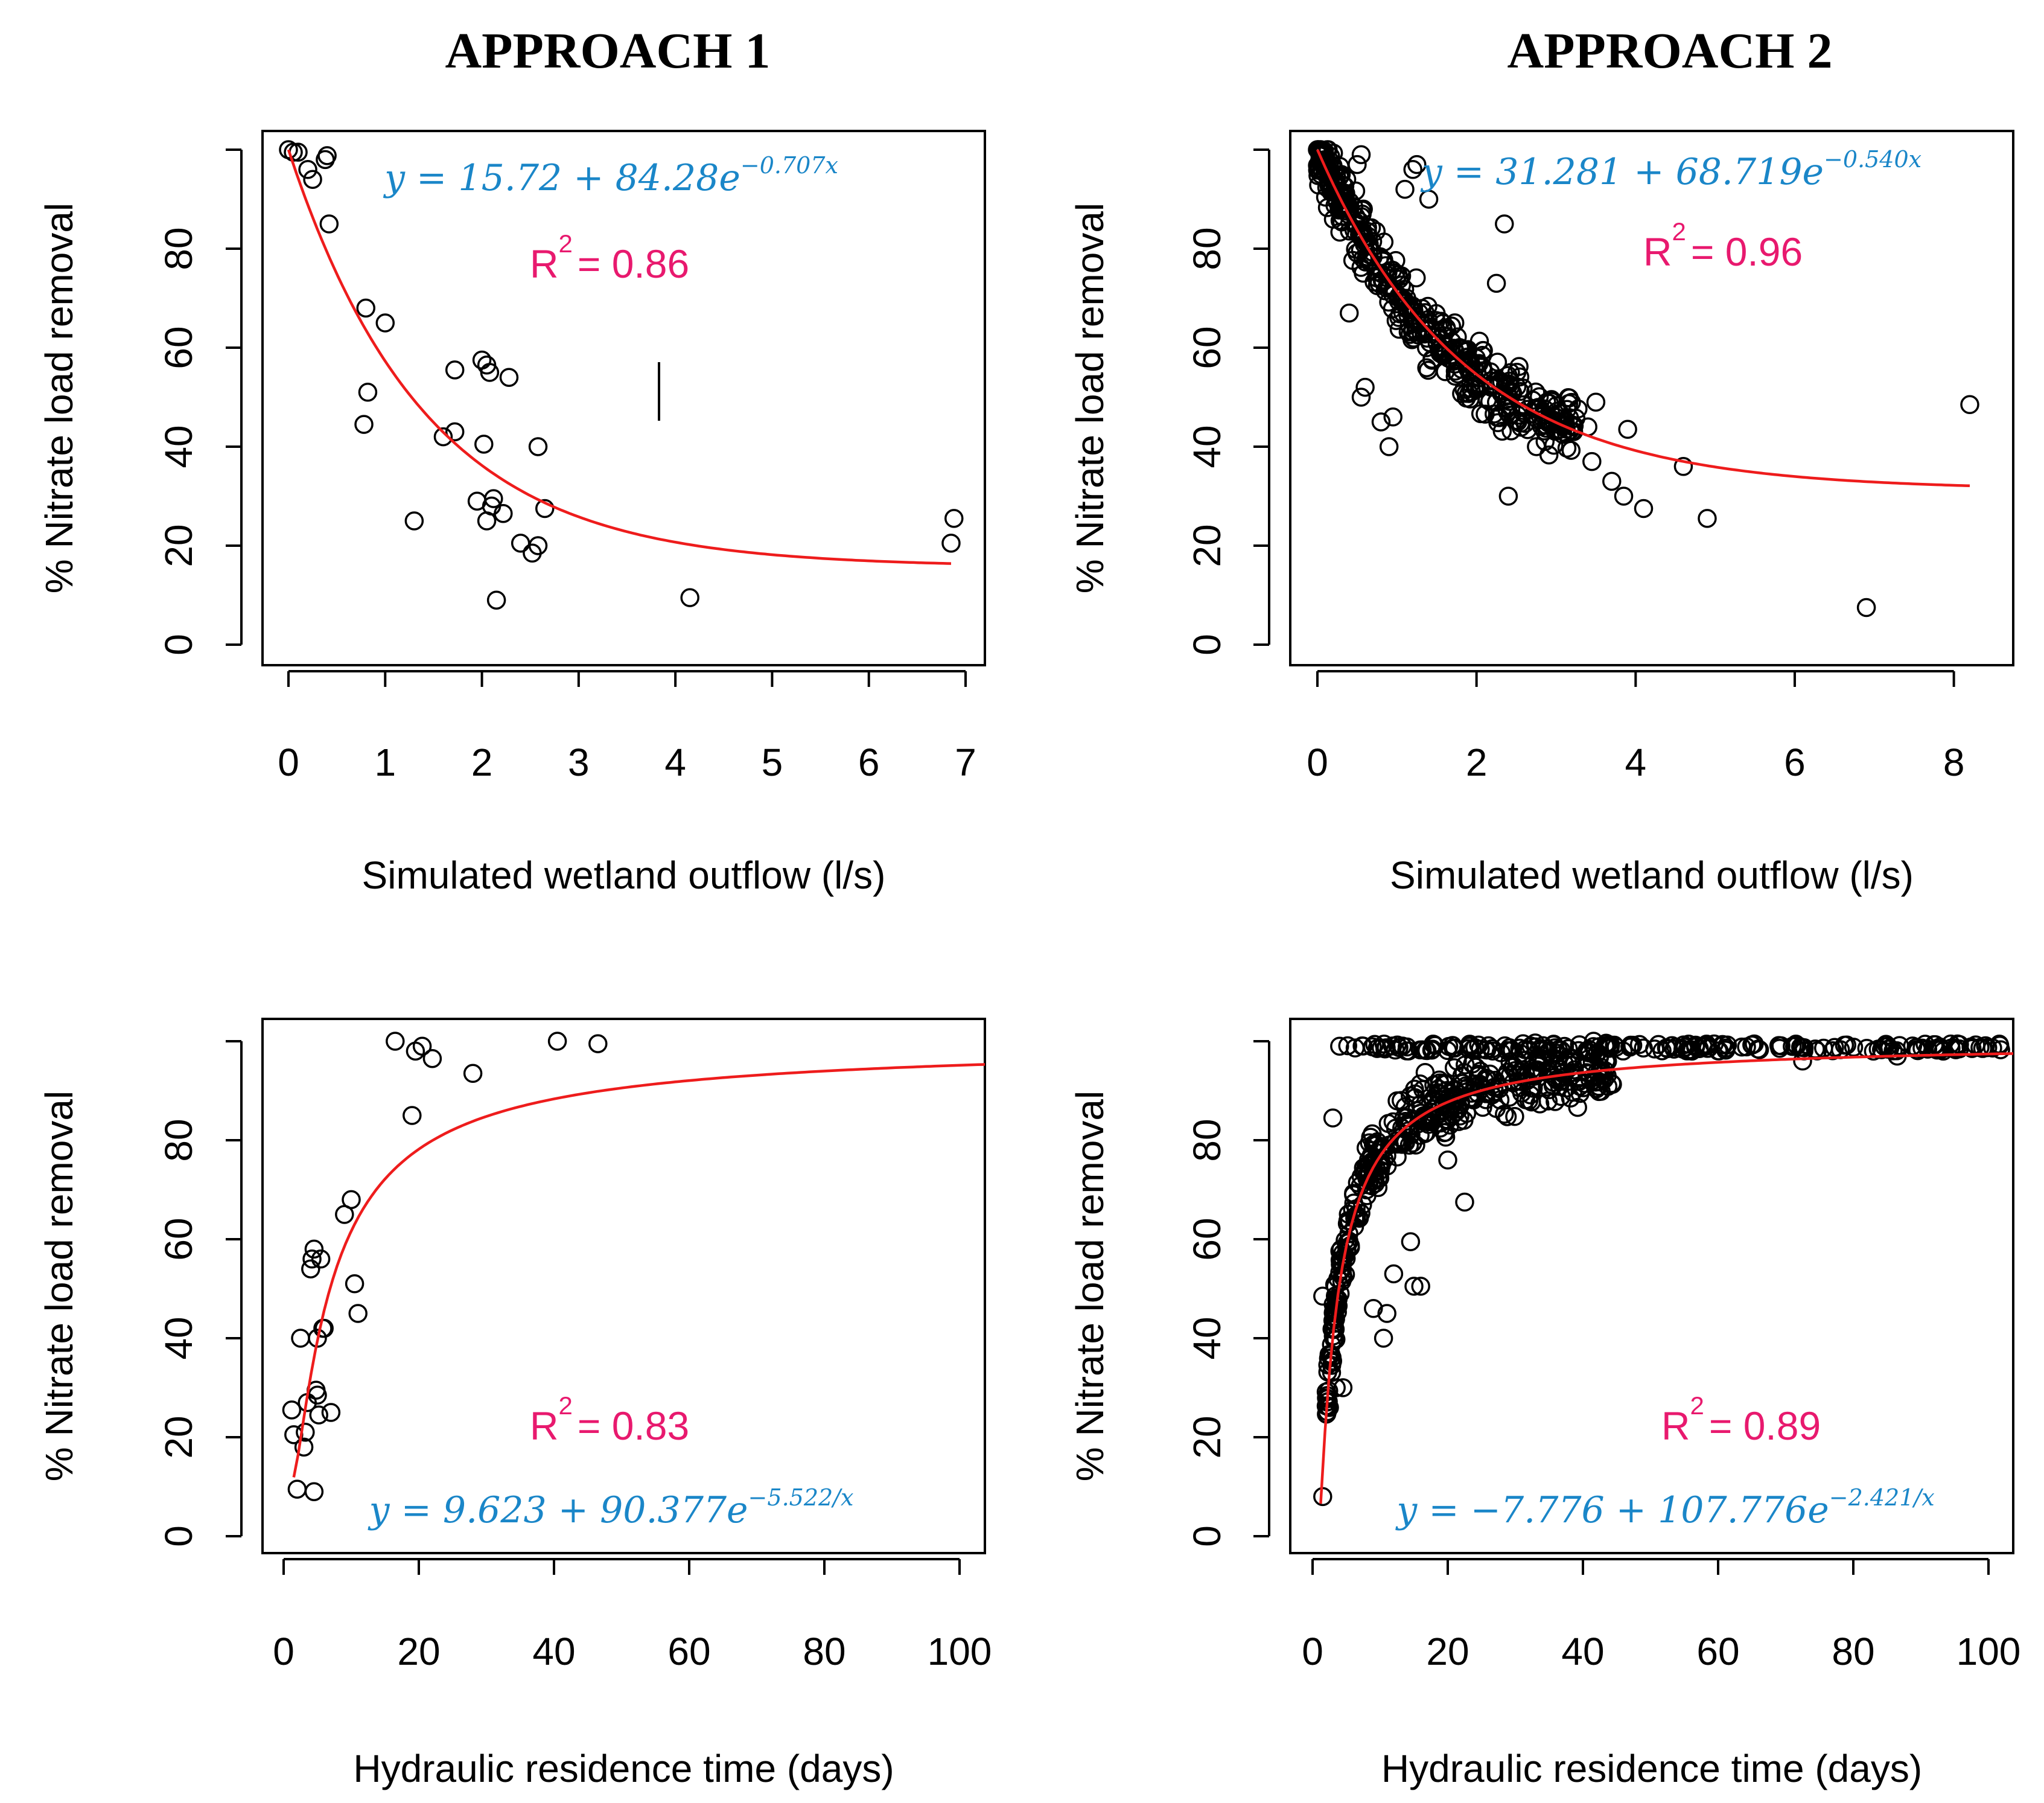 The image size is (2044, 1803). What do you see at coordinates (824, 1652) in the screenshot?
I see `x-tick-label: 80` at bounding box center [824, 1652].